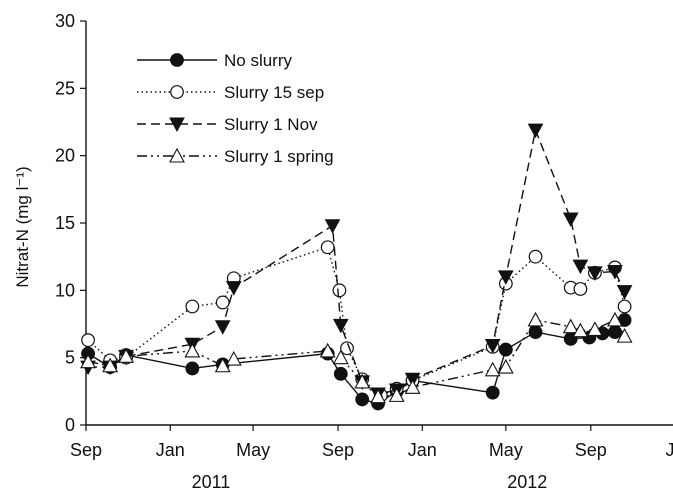 This screenshot has width=673, height=496. Describe the element at coordinates (70, 425) in the screenshot. I see `y-tick-label: 0` at that location.